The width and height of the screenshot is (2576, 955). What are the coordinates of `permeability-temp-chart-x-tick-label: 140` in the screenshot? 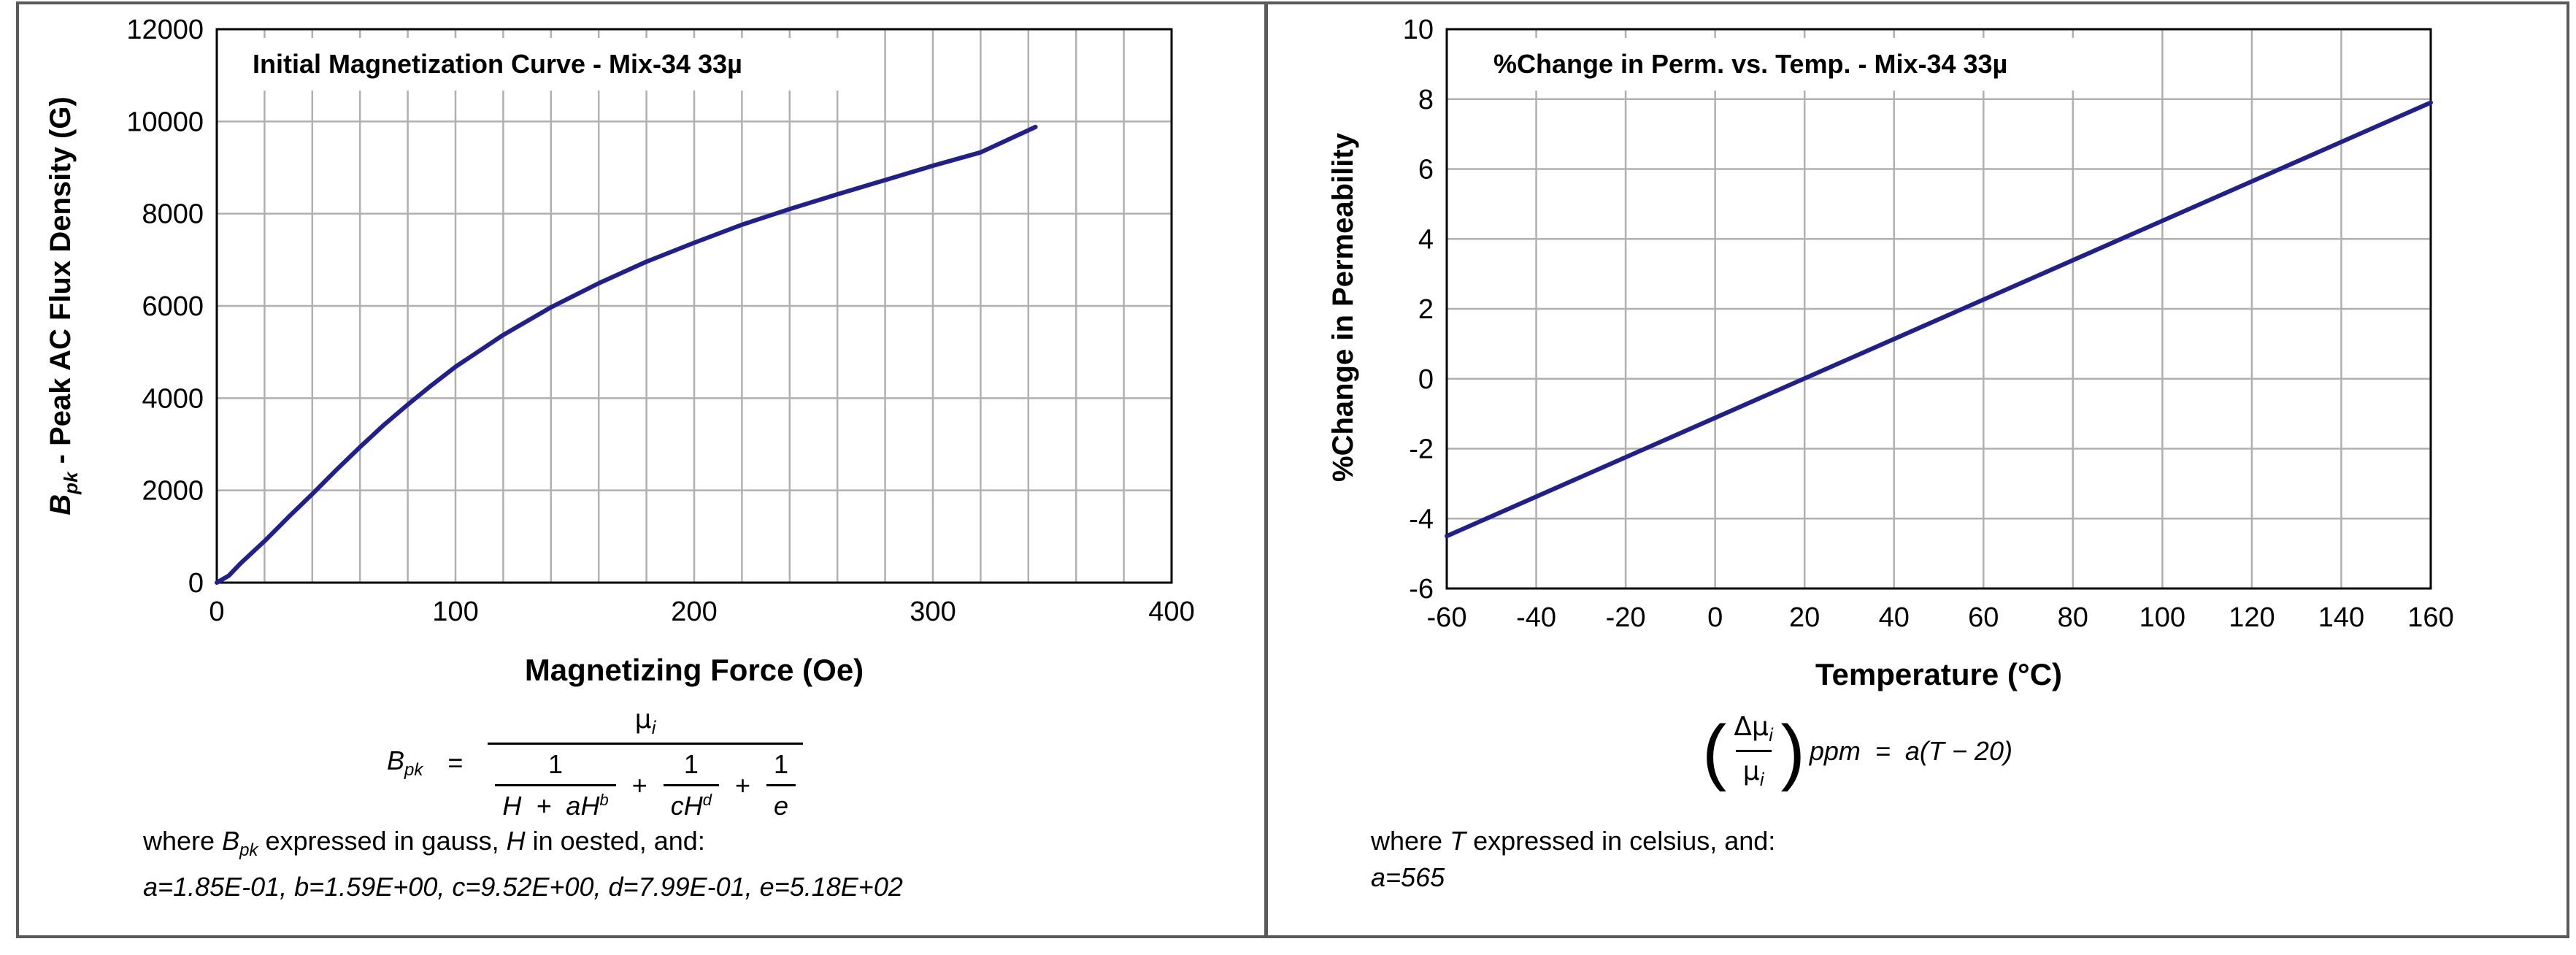 It's located at (2341, 617).